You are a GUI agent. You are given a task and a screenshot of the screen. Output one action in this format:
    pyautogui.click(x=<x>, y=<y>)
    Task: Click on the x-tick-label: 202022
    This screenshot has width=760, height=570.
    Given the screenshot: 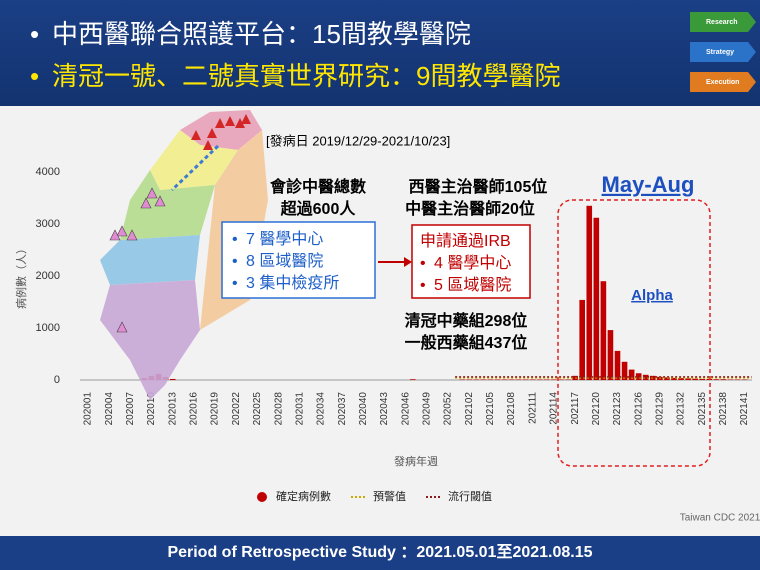 What is the action you would take?
    pyautogui.click(x=236, y=409)
    